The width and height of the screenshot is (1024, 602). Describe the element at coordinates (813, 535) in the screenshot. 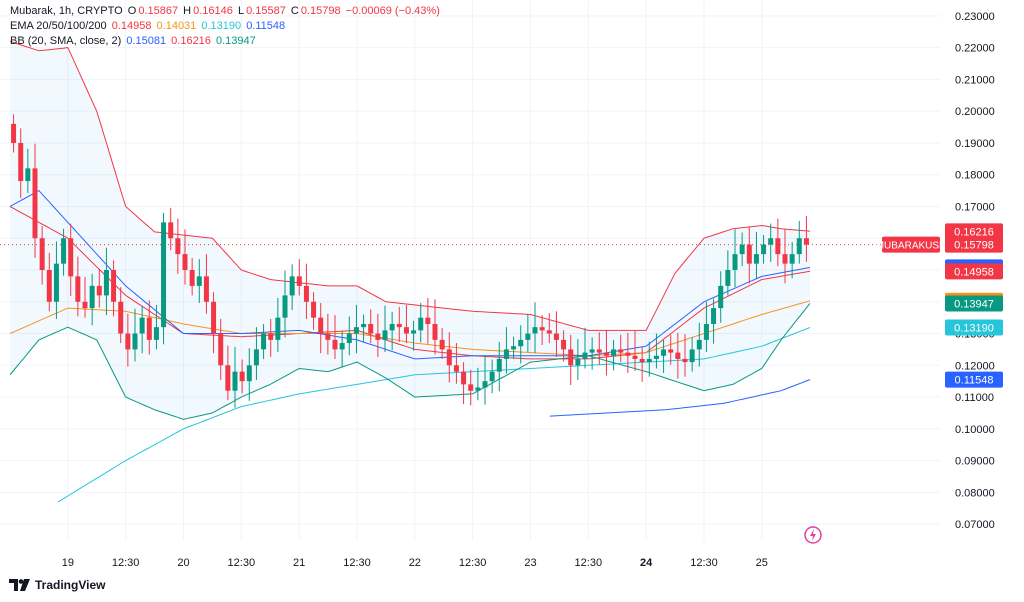

I see `flash-icon` at that location.